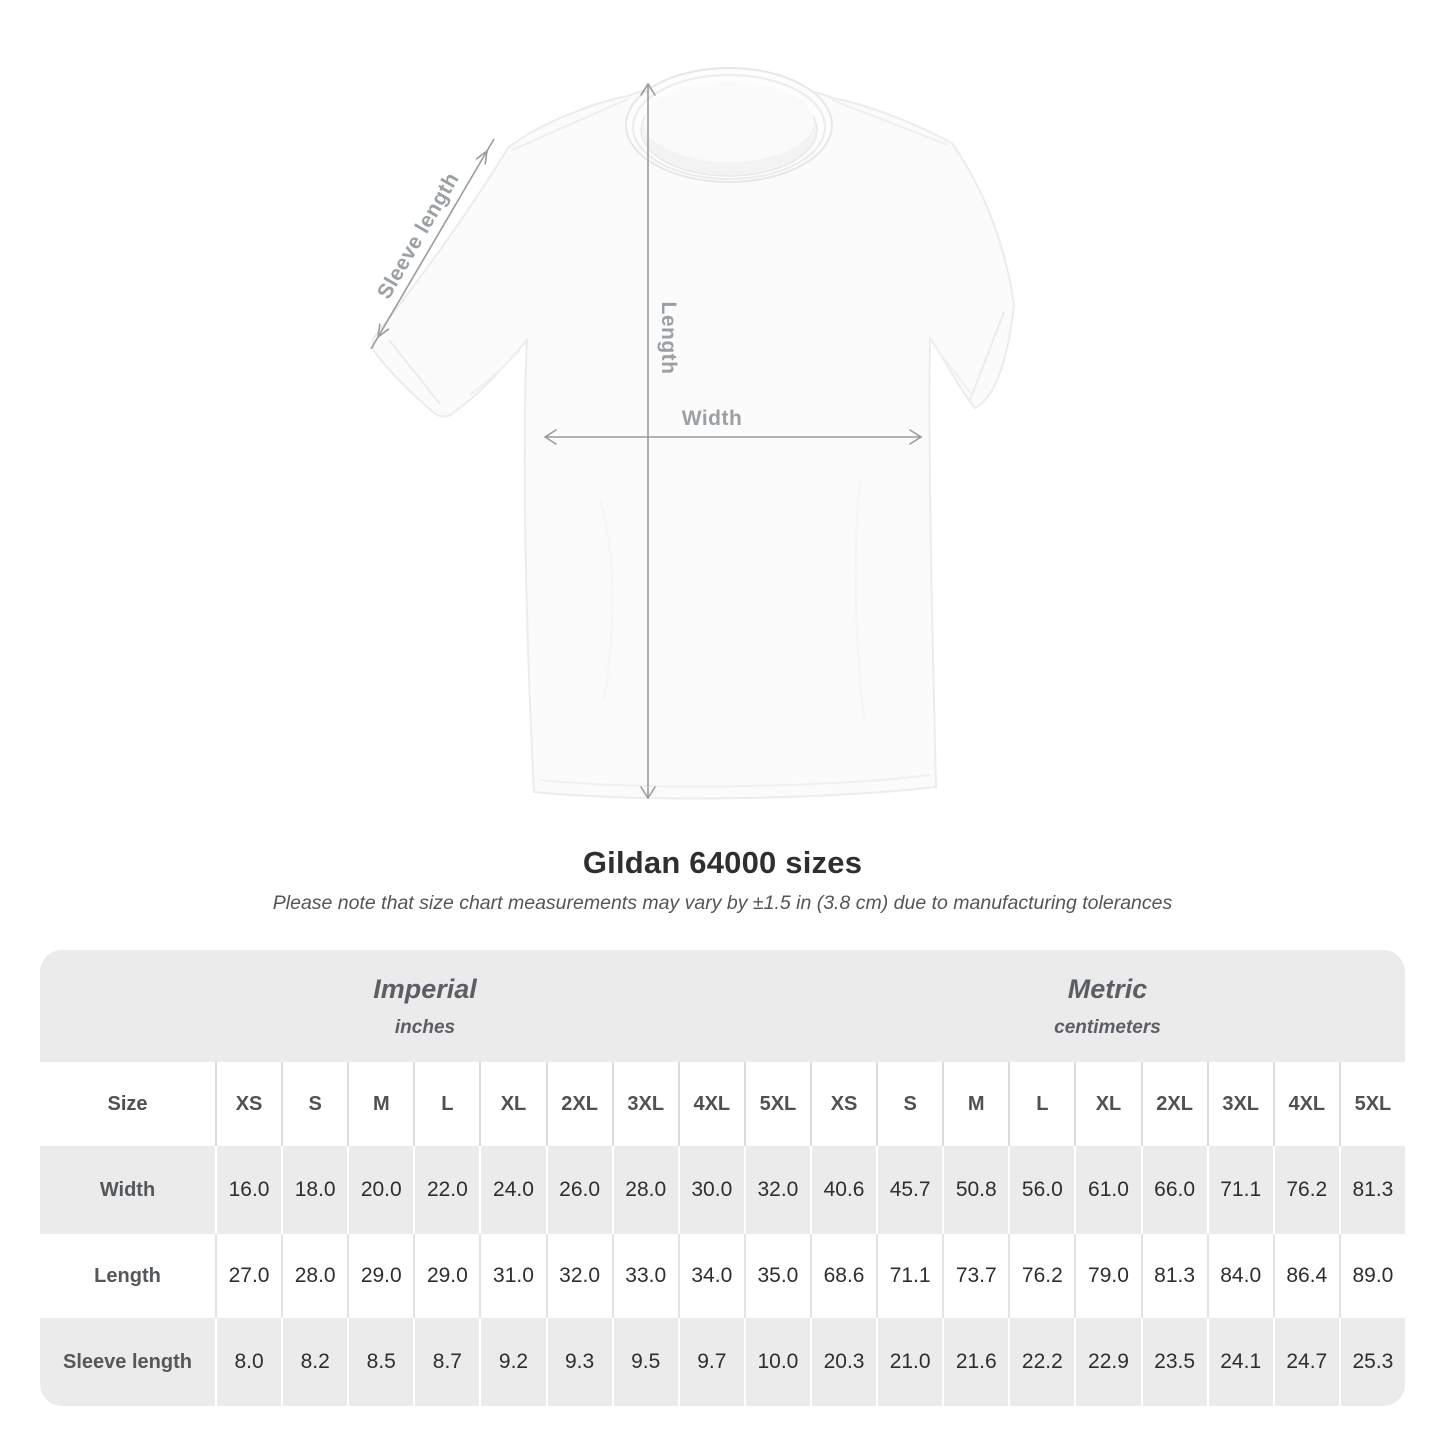  What do you see at coordinates (909, 1190) in the screenshot?
I see `cell-value: 45.7` at bounding box center [909, 1190].